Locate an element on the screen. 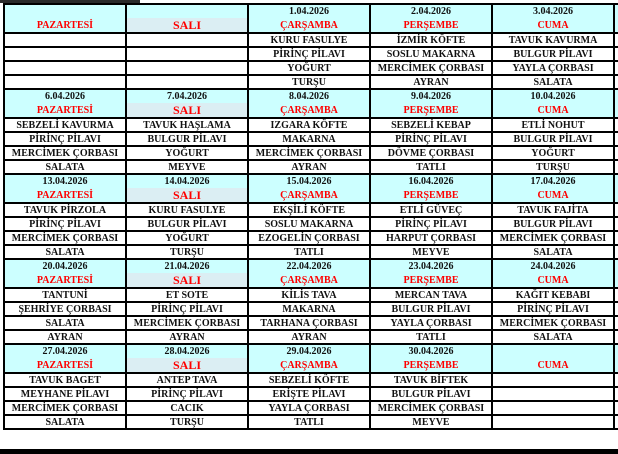 The width and height of the screenshot is (618, 454). meal-item: TATLI is located at coordinates (309, 252).